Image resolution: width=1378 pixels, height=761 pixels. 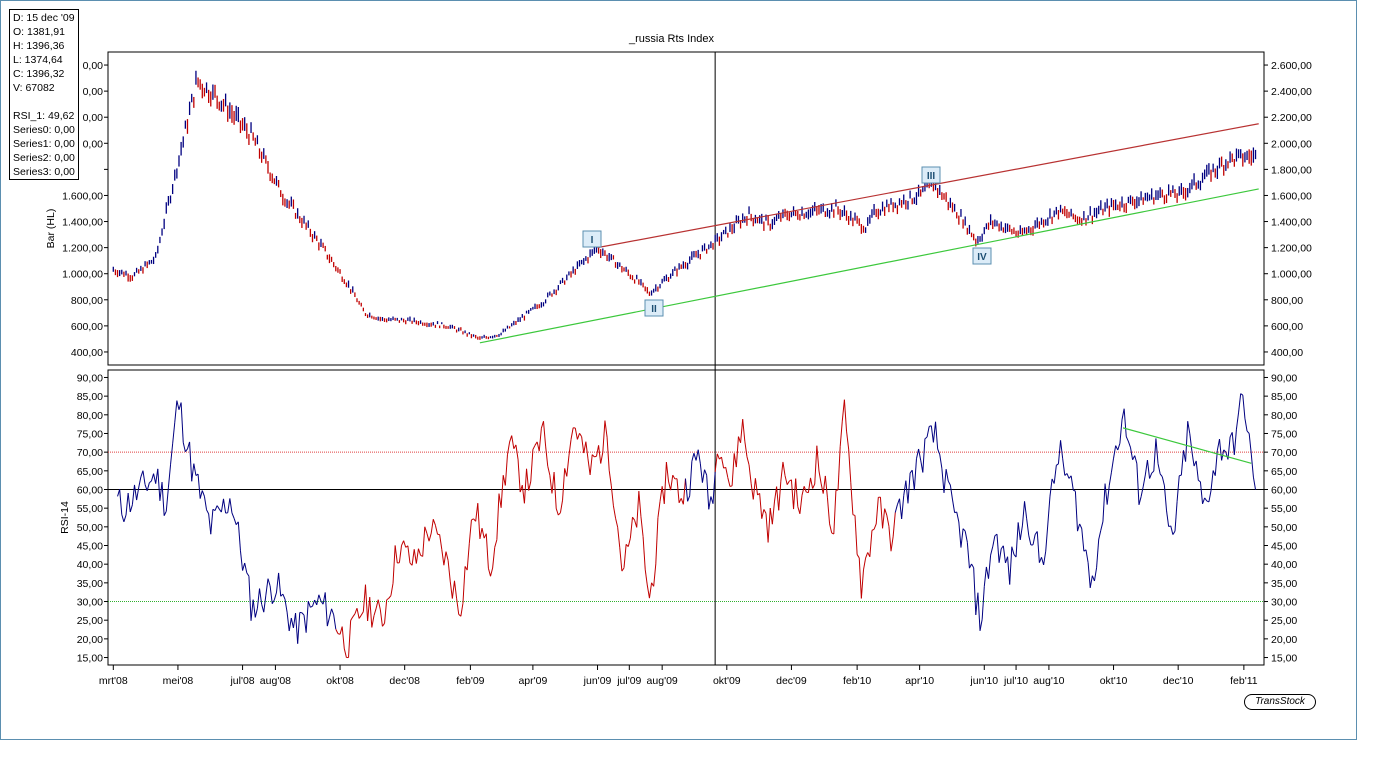 I want to click on rsi-tick-label-right: 80,00, so click(x=1284, y=416).